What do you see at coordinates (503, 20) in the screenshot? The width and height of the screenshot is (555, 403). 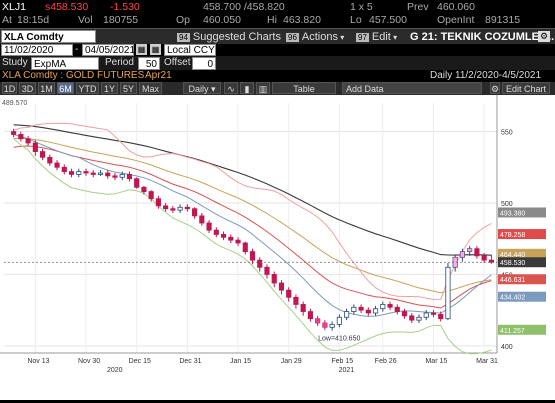 I see `open-interest-value: 891315` at bounding box center [503, 20].